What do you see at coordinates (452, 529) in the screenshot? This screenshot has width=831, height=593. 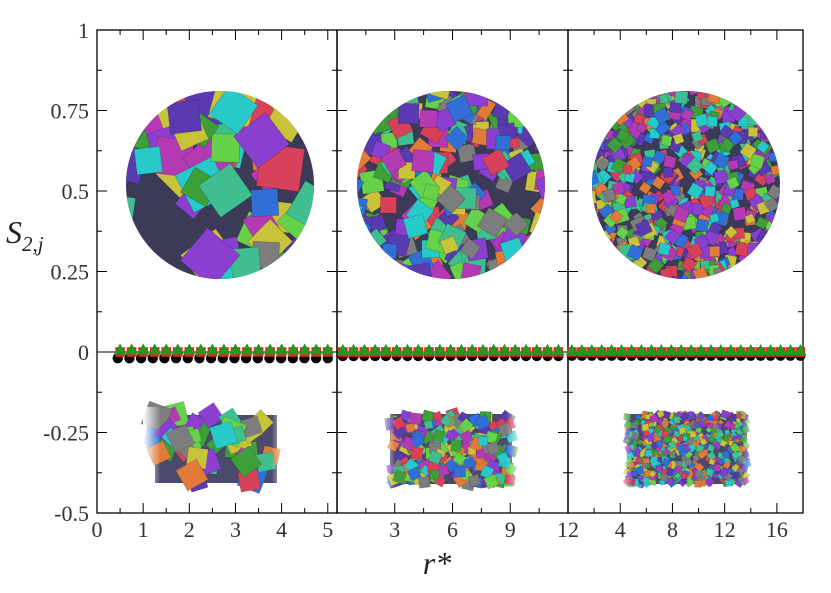 I see `x-tick-label: 6` at bounding box center [452, 529].